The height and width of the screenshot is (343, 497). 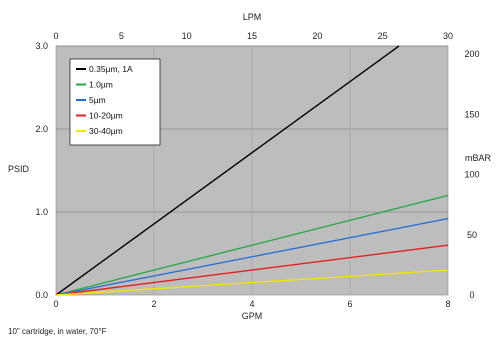 I want to click on top-tick-label: 10, so click(x=187, y=36).